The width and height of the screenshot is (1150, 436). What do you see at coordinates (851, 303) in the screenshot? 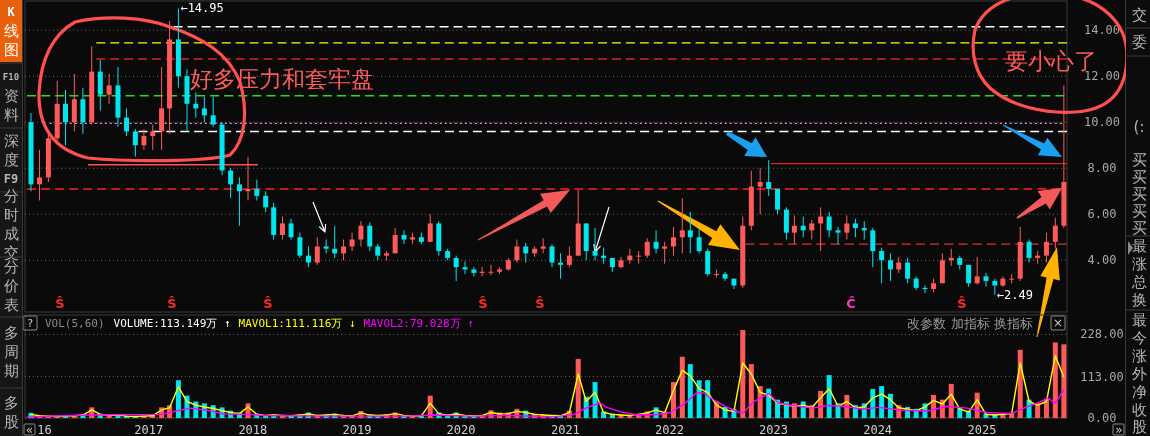
I see `note: Ĉ` at bounding box center [851, 303].